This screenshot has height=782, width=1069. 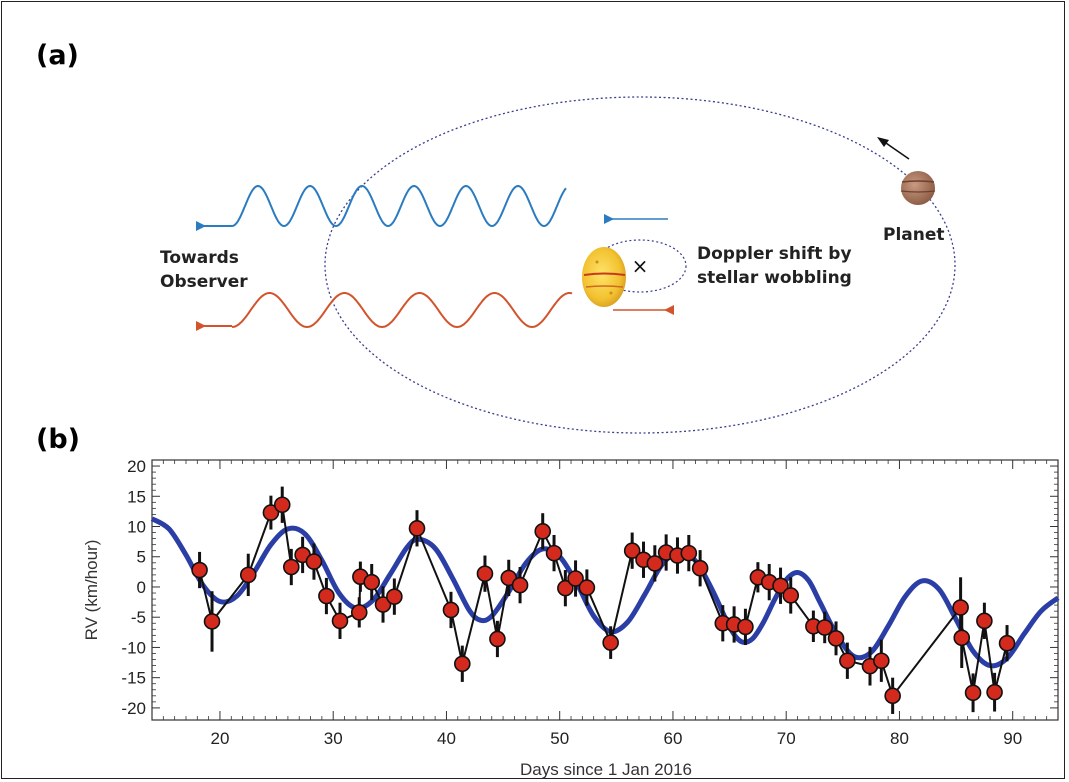 What do you see at coordinates (883, 142) in the screenshot?
I see `planet-motion-arrowhead-icon` at bounding box center [883, 142].